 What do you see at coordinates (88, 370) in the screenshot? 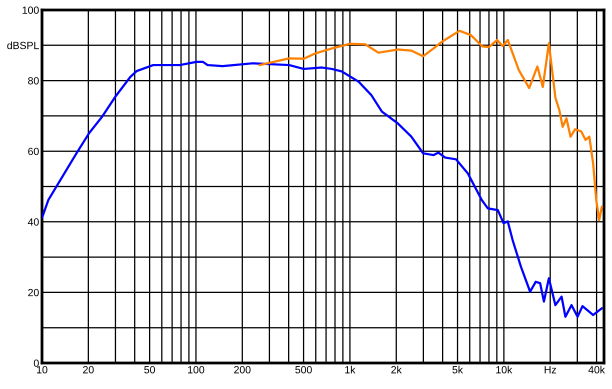
I see `x-tick-label: 20` at bounding box center [88, 370].